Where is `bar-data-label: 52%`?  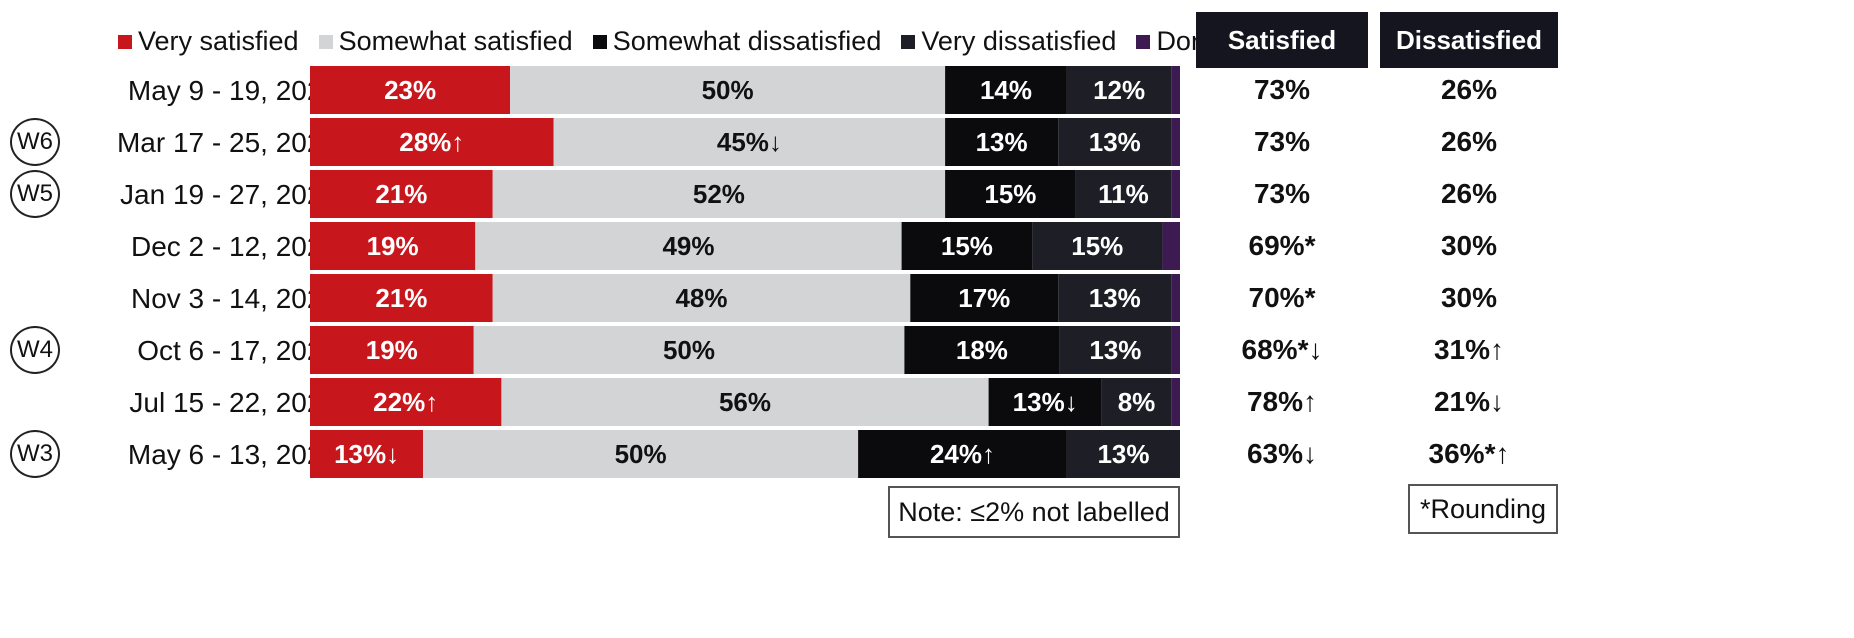 bar-data-label: 52% is located at coordinates (719, 194).